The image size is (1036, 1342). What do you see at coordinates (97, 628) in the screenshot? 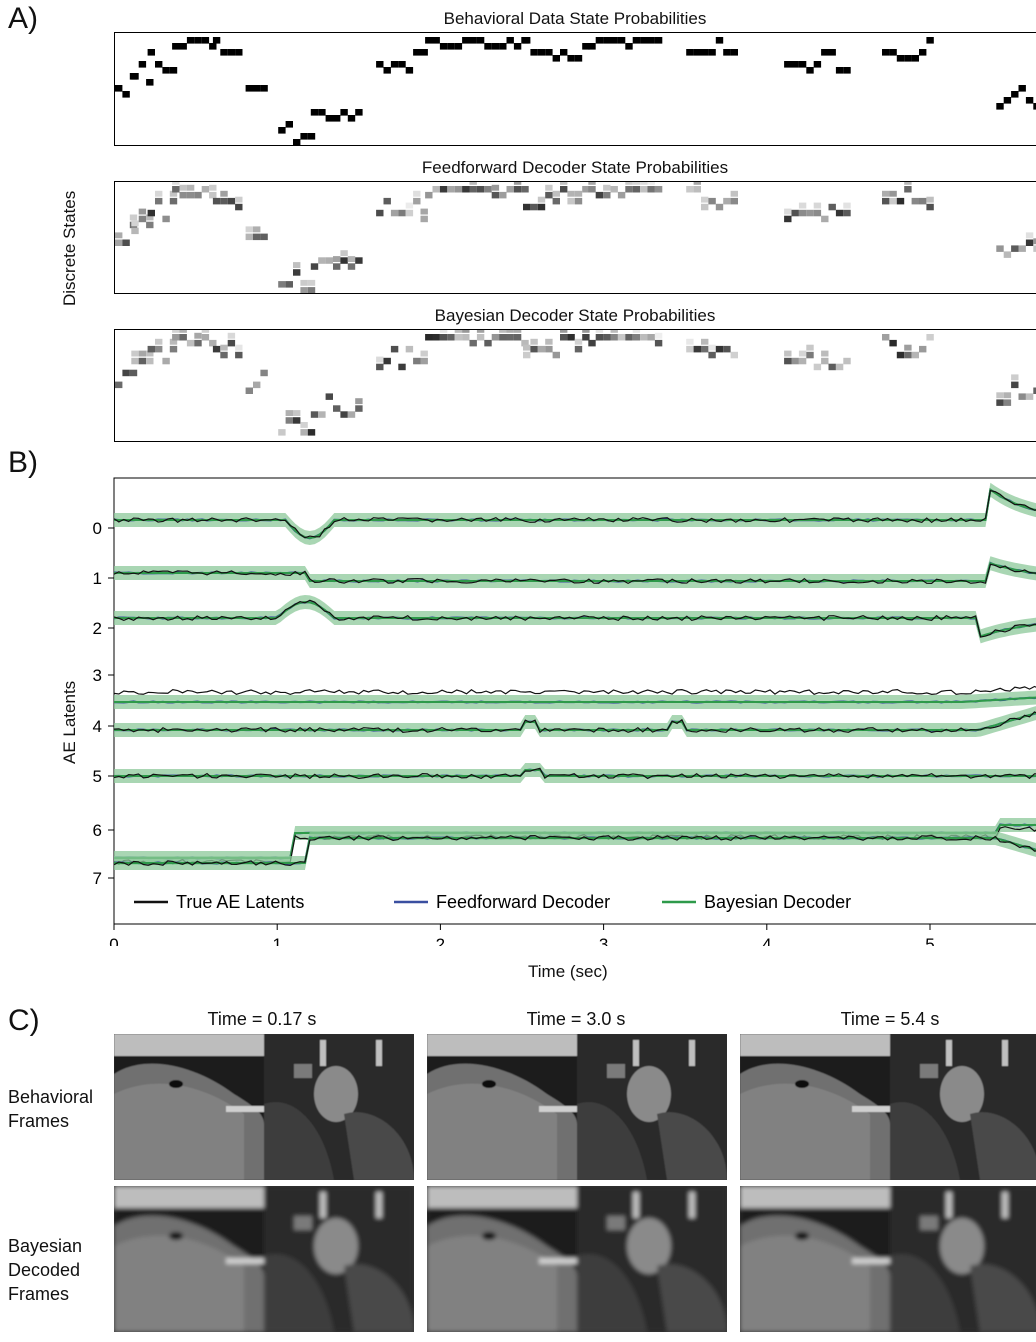
I see `y-tick-label: 2` at bounding box center [97, 628].